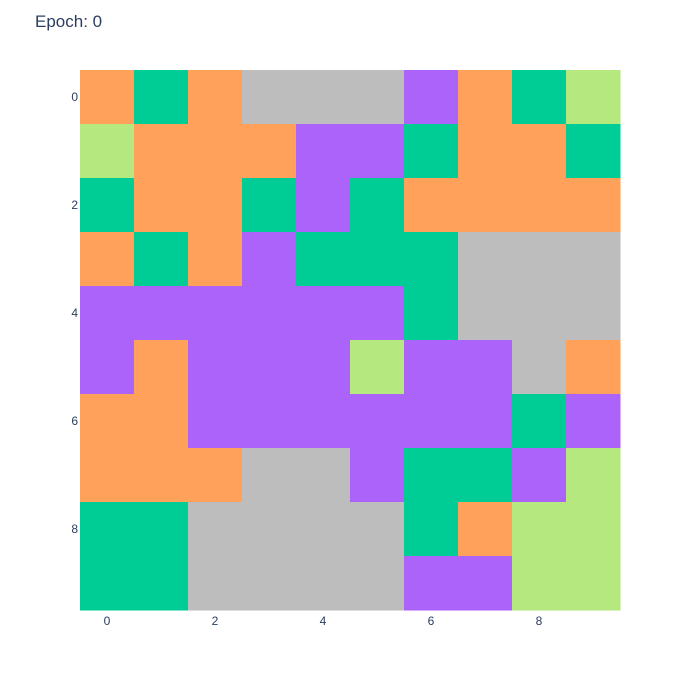  Describe the element at coordinates (215, 367) in the screenshot. I see `heatmap-cell-r5-c2` at that location.